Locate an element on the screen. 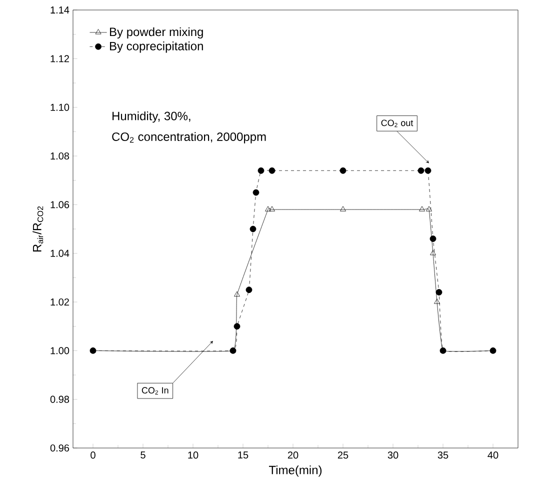 The height and width of the screenshot is (501, 540). y-tick-label: 0.98 is located at coordinates (60, 399).